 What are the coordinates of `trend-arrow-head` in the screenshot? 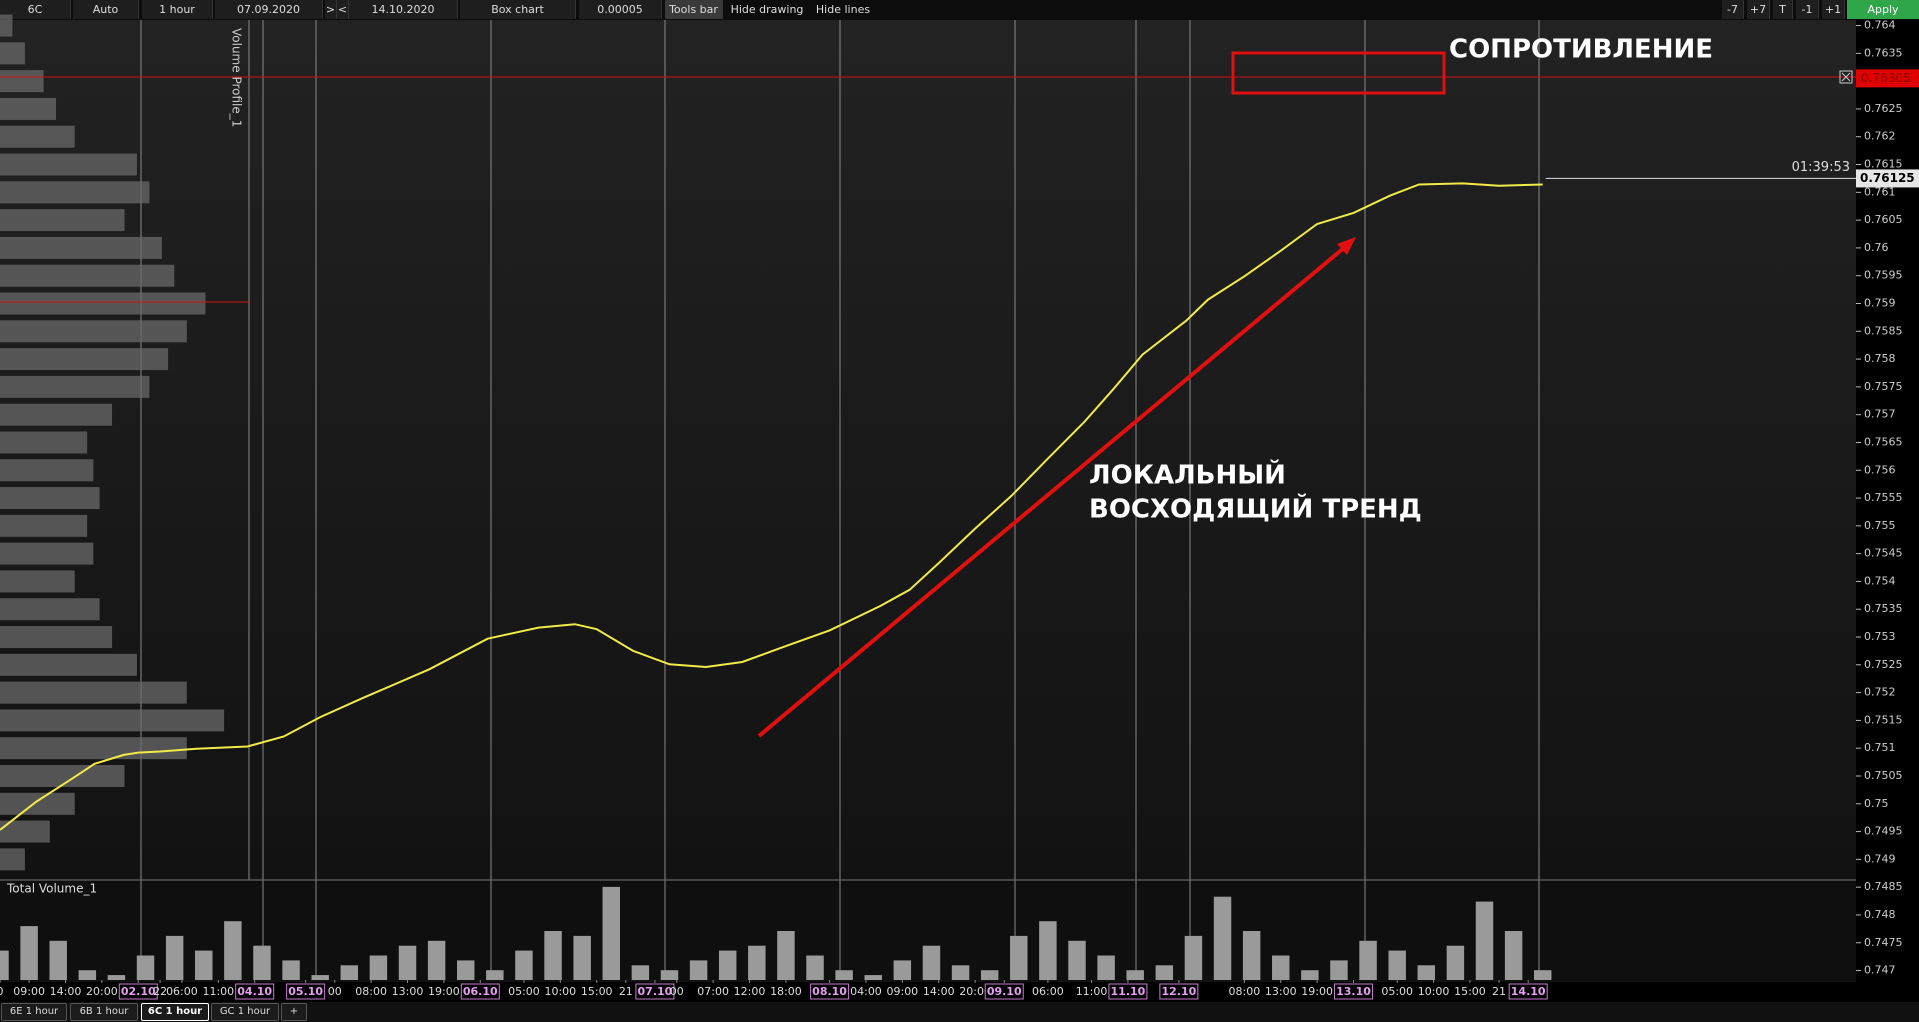 It's located at (1346, 246).